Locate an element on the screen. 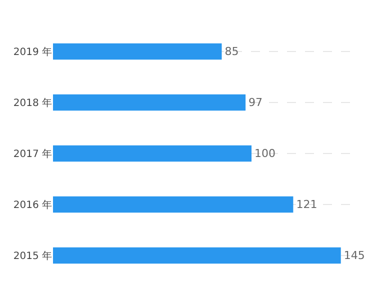 The width and height of the screenshot is (370, 286). y-tick-label: 2018 年 is located at coordinates (32, 103).